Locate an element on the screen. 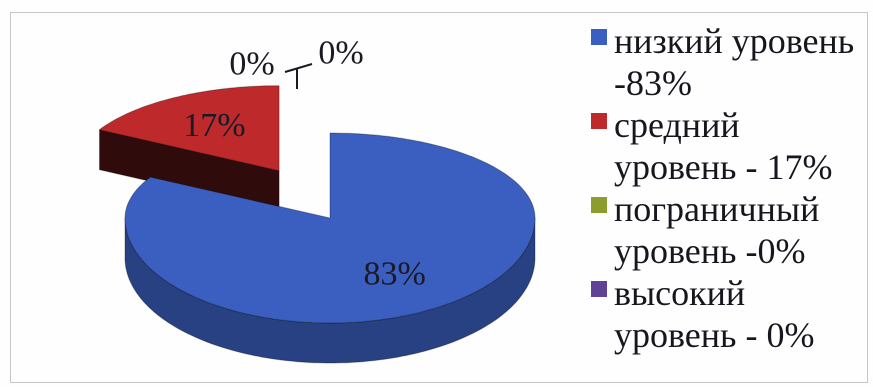  pie-slice-top is located at coordinates (189, 128).